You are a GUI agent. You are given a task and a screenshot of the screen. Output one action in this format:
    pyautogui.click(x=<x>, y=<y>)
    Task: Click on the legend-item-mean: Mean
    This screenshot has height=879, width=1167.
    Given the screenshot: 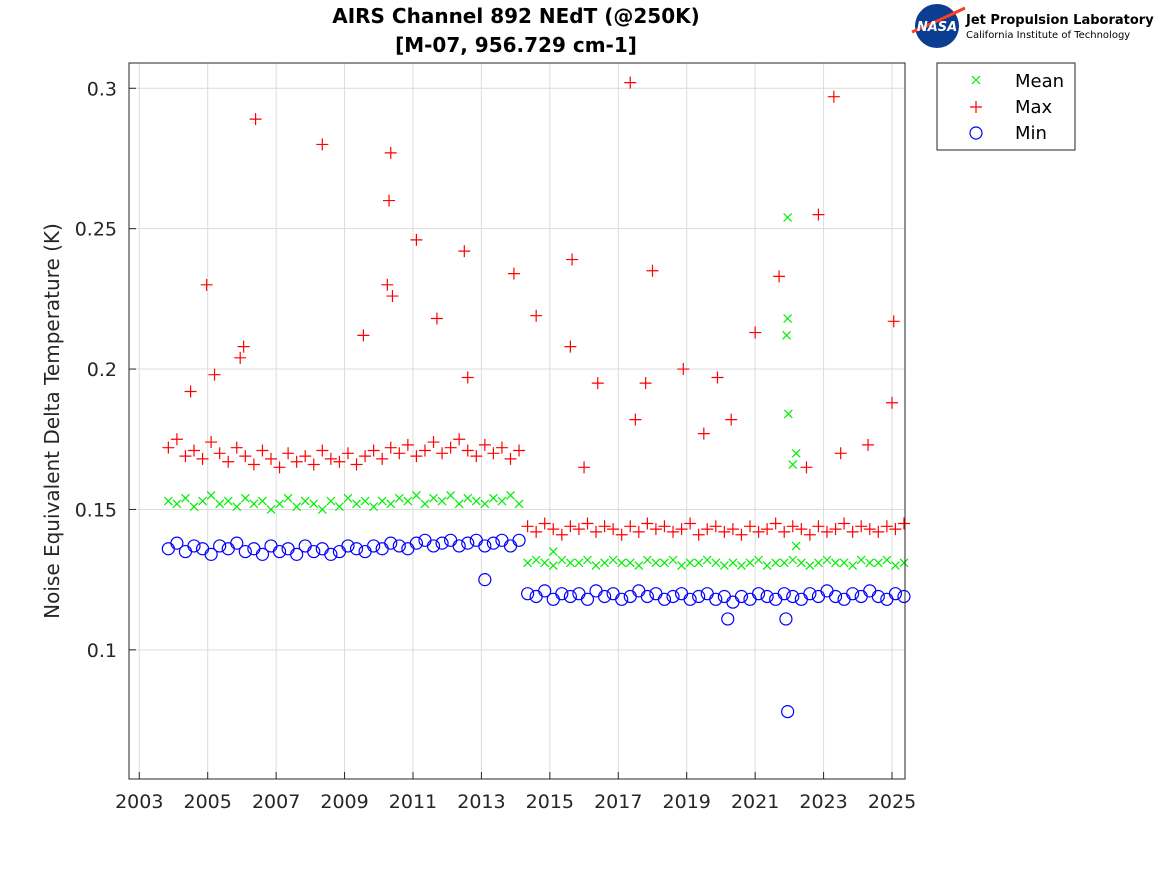 What is the action you would take?
    pyautogui.click(x=1017, y=81)
    